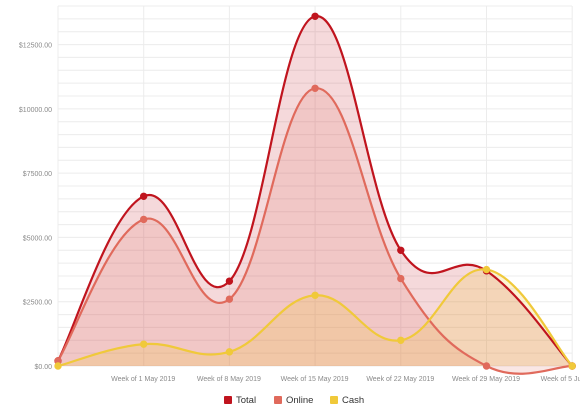 The height and width of the screenshot is (415, 580). Describe the element at coordinates (143, 379) in the screenshot. I see `x-tick-label: Week of 1 May 2019` at that location.